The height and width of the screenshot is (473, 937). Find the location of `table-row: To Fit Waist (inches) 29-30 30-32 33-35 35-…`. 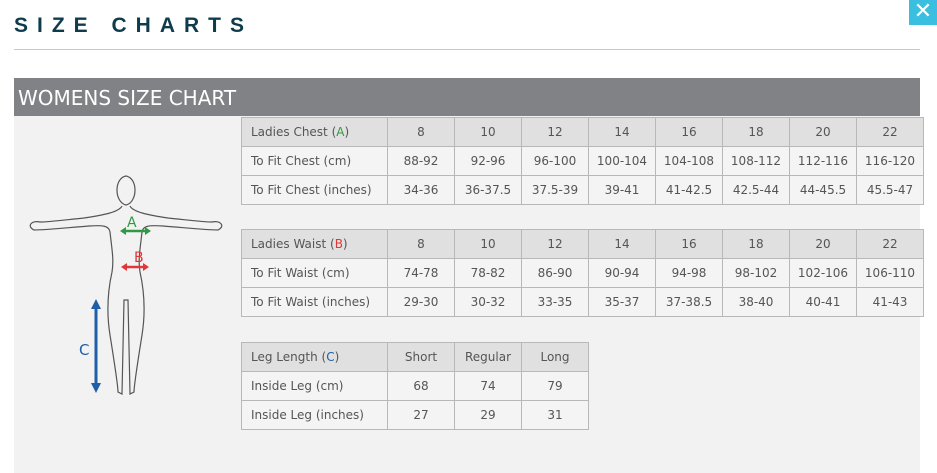

table-row: To Fit Waist (inches) 29-30 30-32 33-35 35-… is located at coordinates (582, 302).